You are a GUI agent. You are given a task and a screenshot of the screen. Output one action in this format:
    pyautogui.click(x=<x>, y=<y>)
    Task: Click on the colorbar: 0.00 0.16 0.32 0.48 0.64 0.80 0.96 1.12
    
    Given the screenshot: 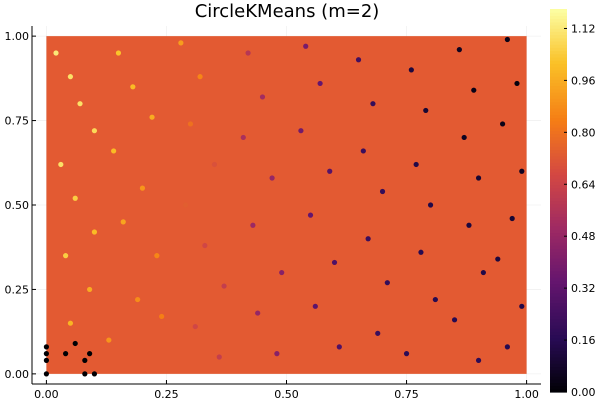 What is the action you would take?
    pyautogui.click(x=573, y=204)
    